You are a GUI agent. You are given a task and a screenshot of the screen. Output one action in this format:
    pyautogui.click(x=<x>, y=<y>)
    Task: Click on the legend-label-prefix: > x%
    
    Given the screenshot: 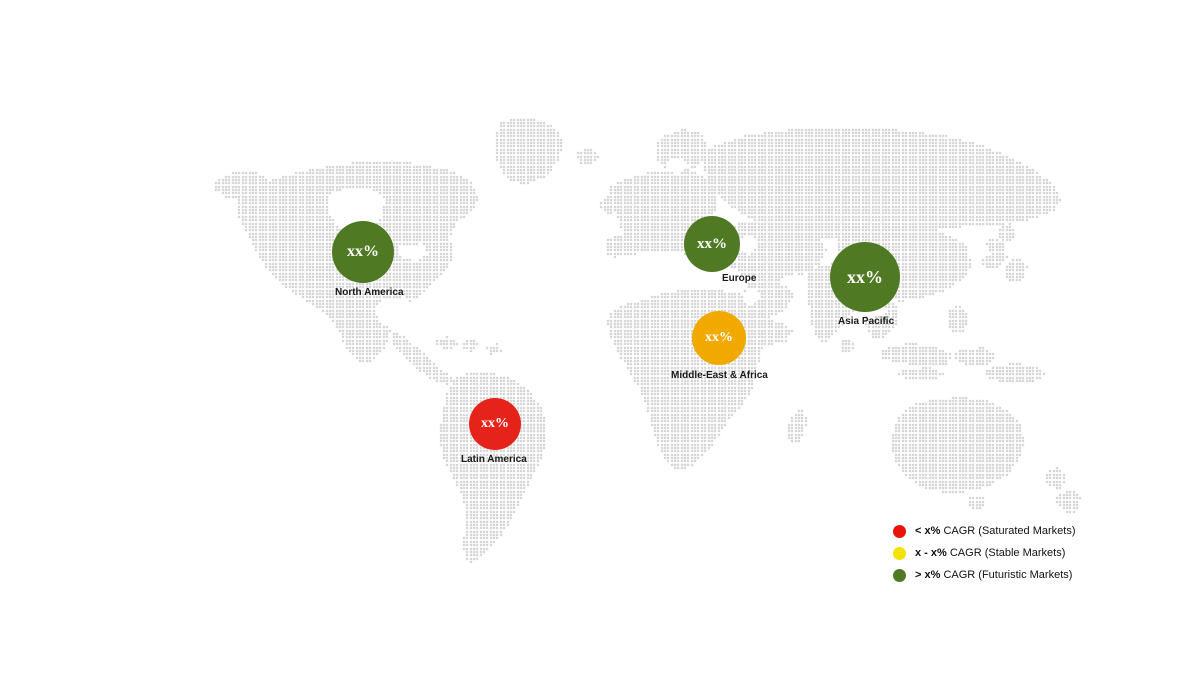 What is the action you would take?
    pyautogui.click(x=928, y=575)
    